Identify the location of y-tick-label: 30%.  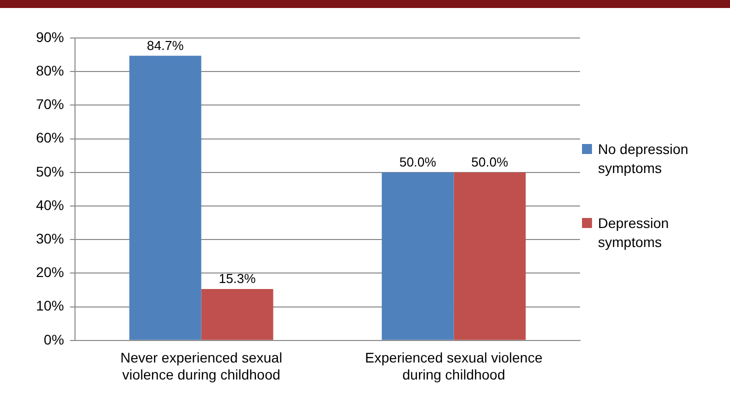
(50, 238).